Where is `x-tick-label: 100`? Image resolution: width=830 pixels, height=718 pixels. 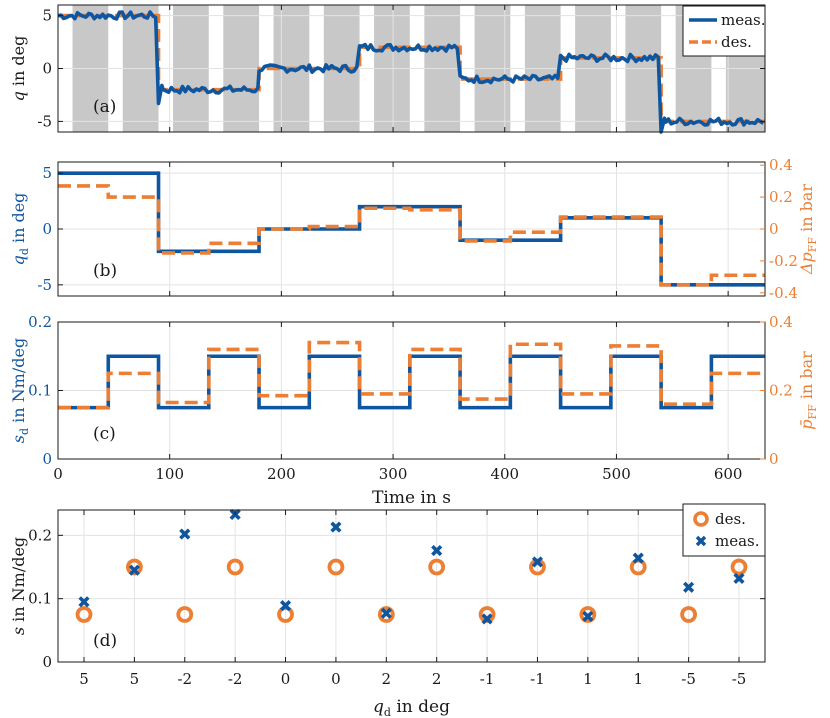
x-tick-label: 100 is located at coordinates (169, 474).